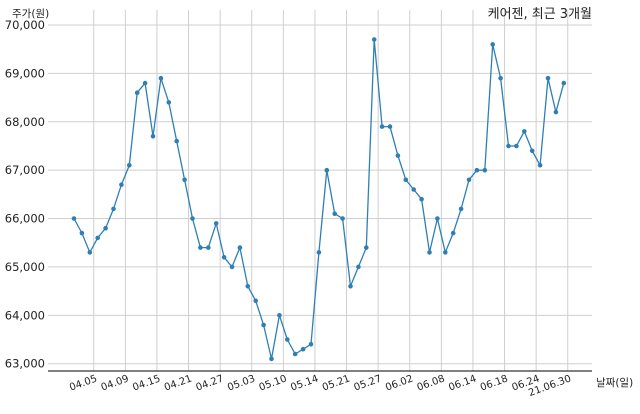 Image resolution: width=640 pixels, height=414 pixels. I want to click on x-axis-label: 날짜(일), so click(614, 382).